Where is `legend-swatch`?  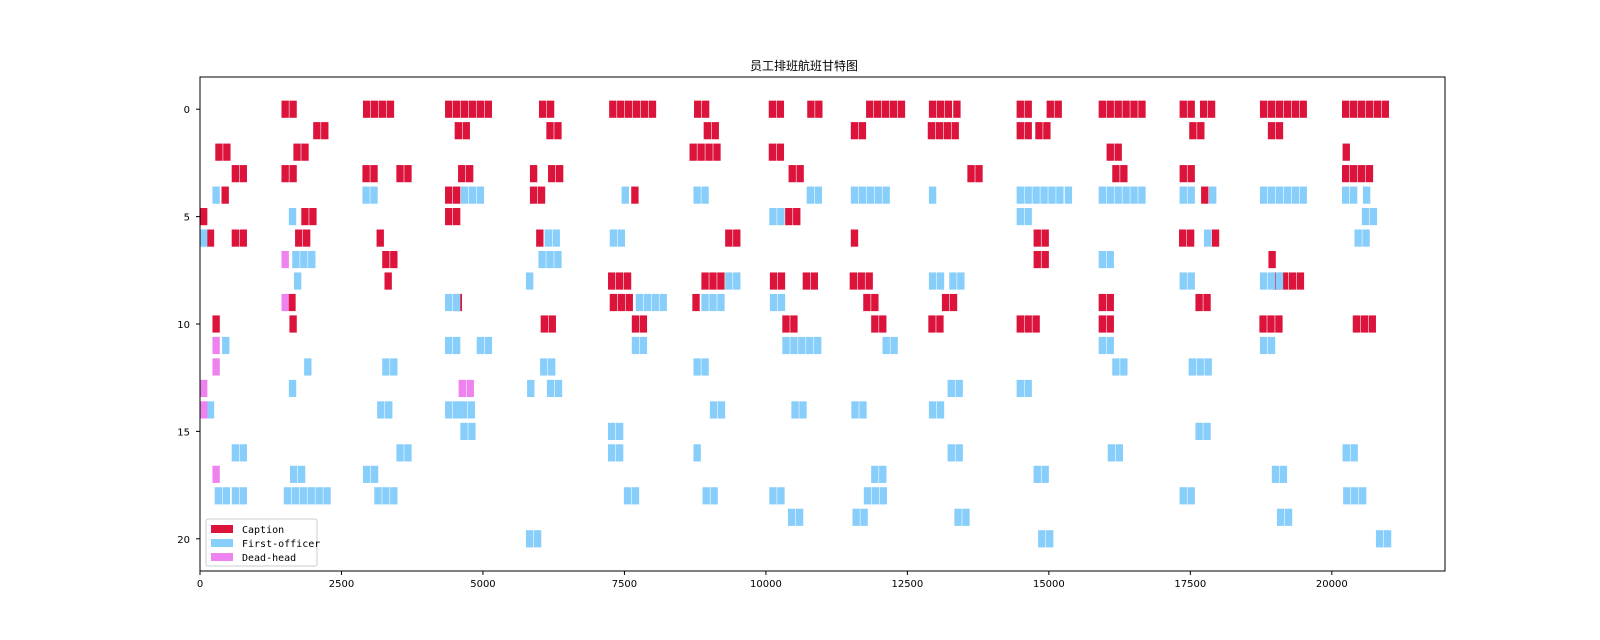 legend-swatch is located at coordinates (222, 543).